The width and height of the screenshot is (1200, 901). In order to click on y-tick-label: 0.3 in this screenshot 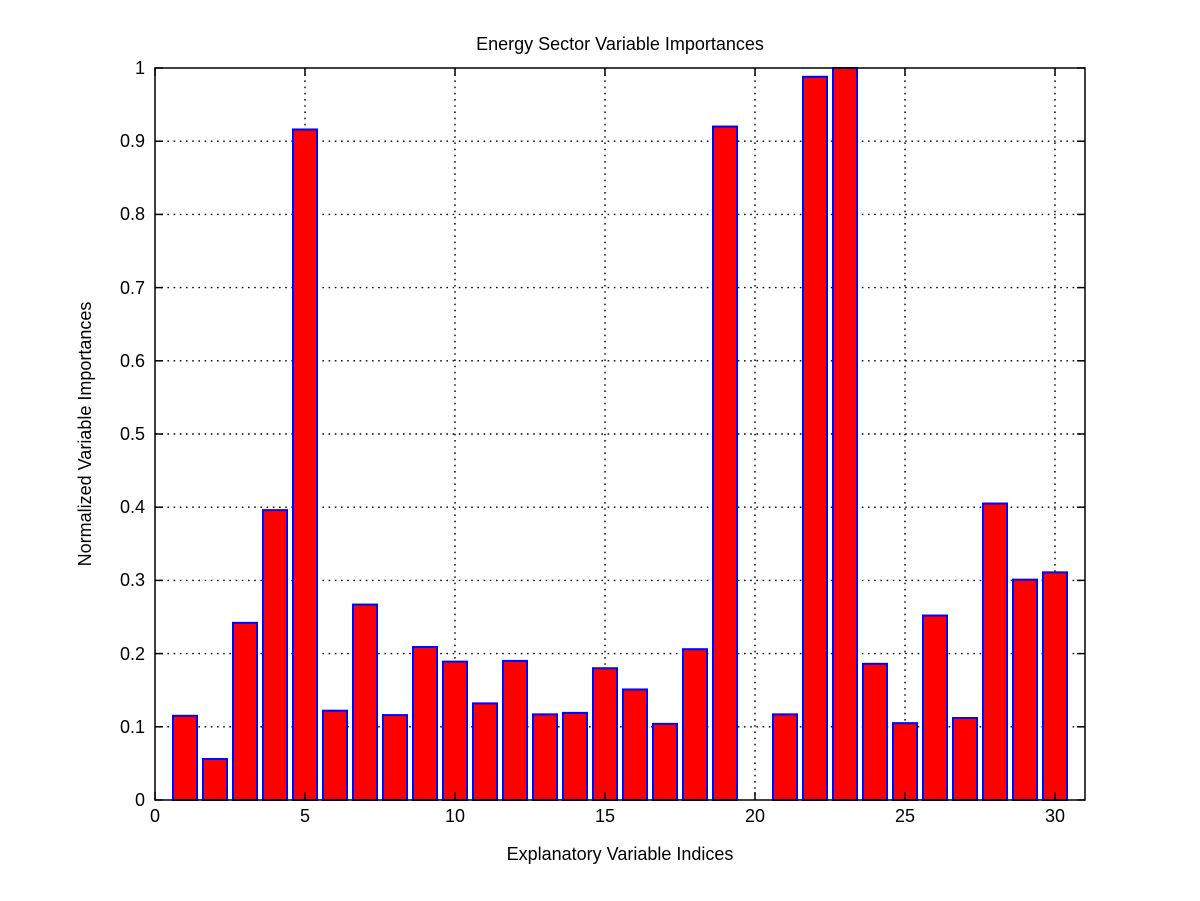, I will do `click(132, 580)`.